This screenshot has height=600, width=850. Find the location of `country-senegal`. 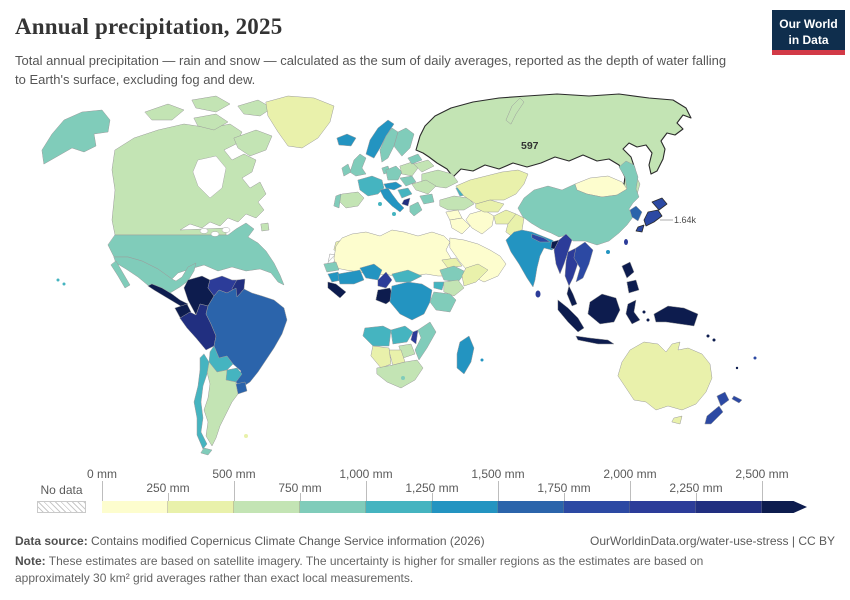

country-senegal is located at coordinates (331, 267).